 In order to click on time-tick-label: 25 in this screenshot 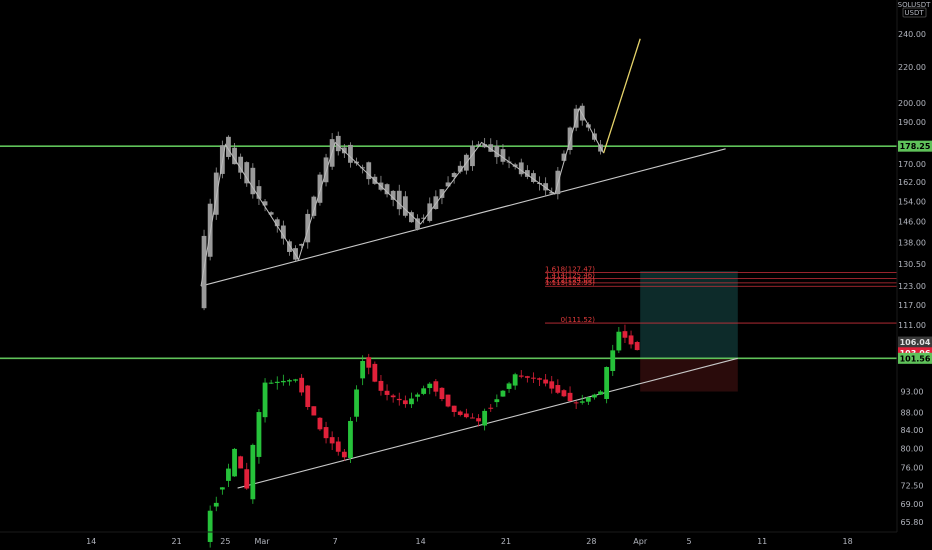, I will do `click(225, 541)`.